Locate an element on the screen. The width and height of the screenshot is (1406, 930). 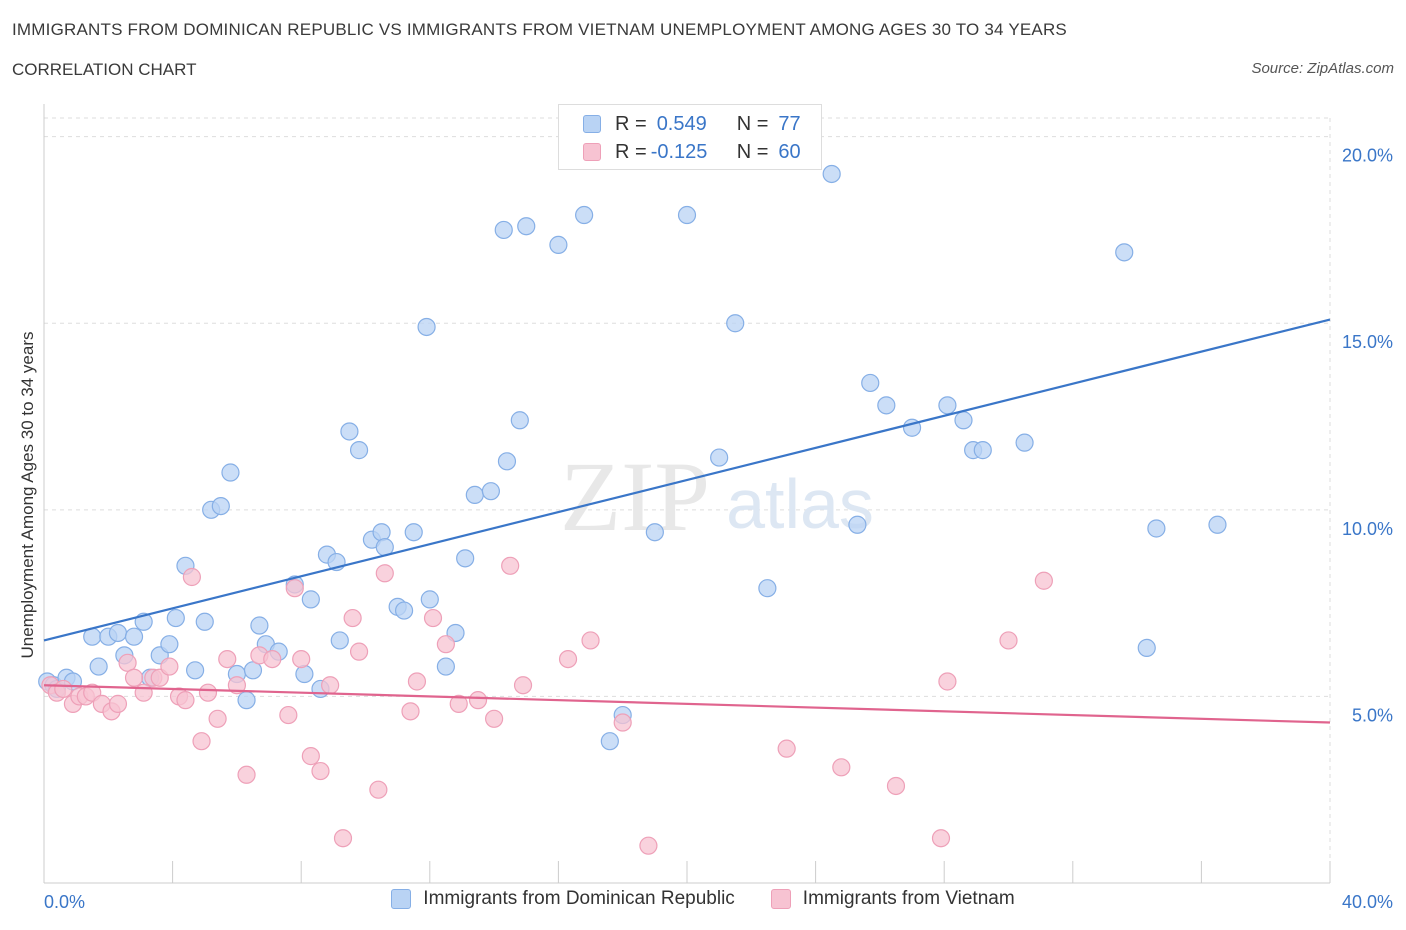
x-tick-label-min: 0.0% is located at coordinates (64, 902).